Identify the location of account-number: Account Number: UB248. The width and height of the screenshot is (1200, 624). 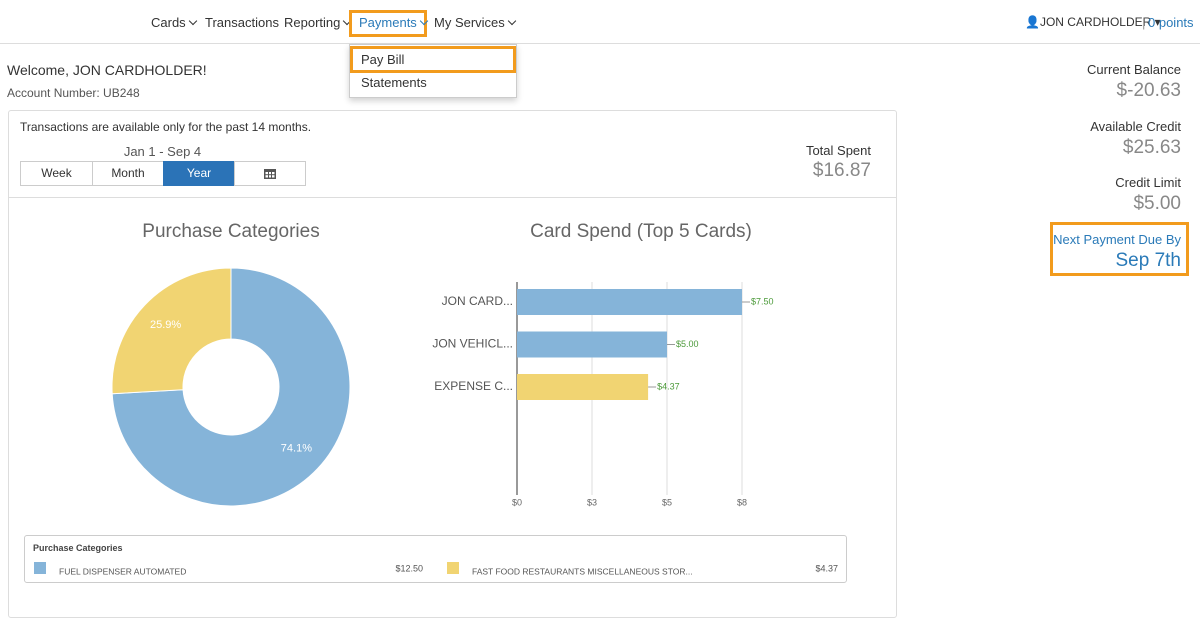
(73, 93).